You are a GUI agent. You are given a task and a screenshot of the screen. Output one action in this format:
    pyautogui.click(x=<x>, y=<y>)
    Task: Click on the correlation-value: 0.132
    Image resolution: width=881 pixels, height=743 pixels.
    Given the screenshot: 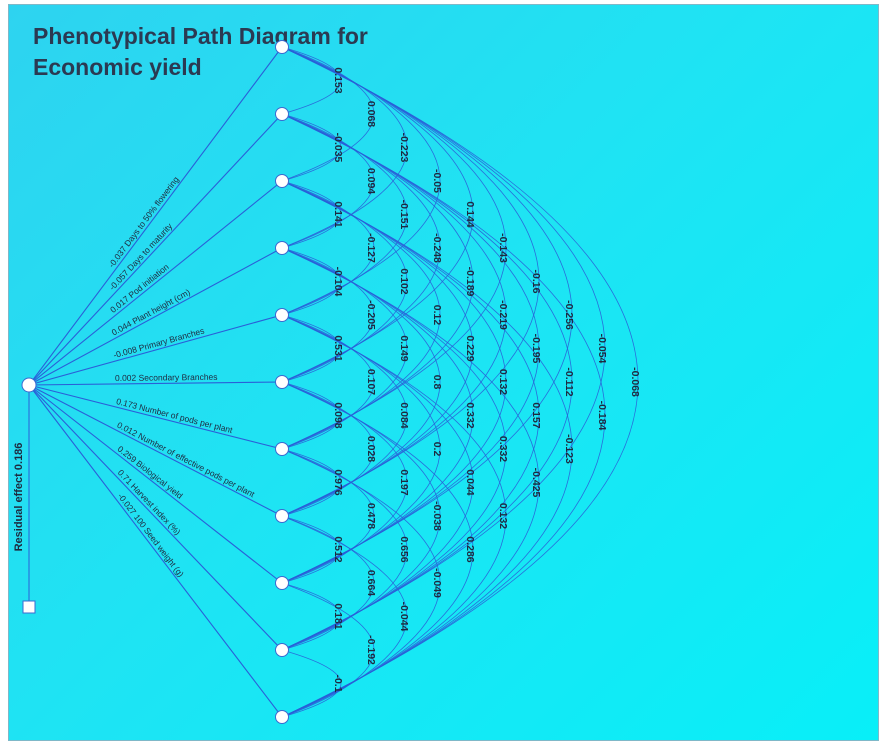 What is the action you would take?
    pyautogui.click(x=503, y=382)
    